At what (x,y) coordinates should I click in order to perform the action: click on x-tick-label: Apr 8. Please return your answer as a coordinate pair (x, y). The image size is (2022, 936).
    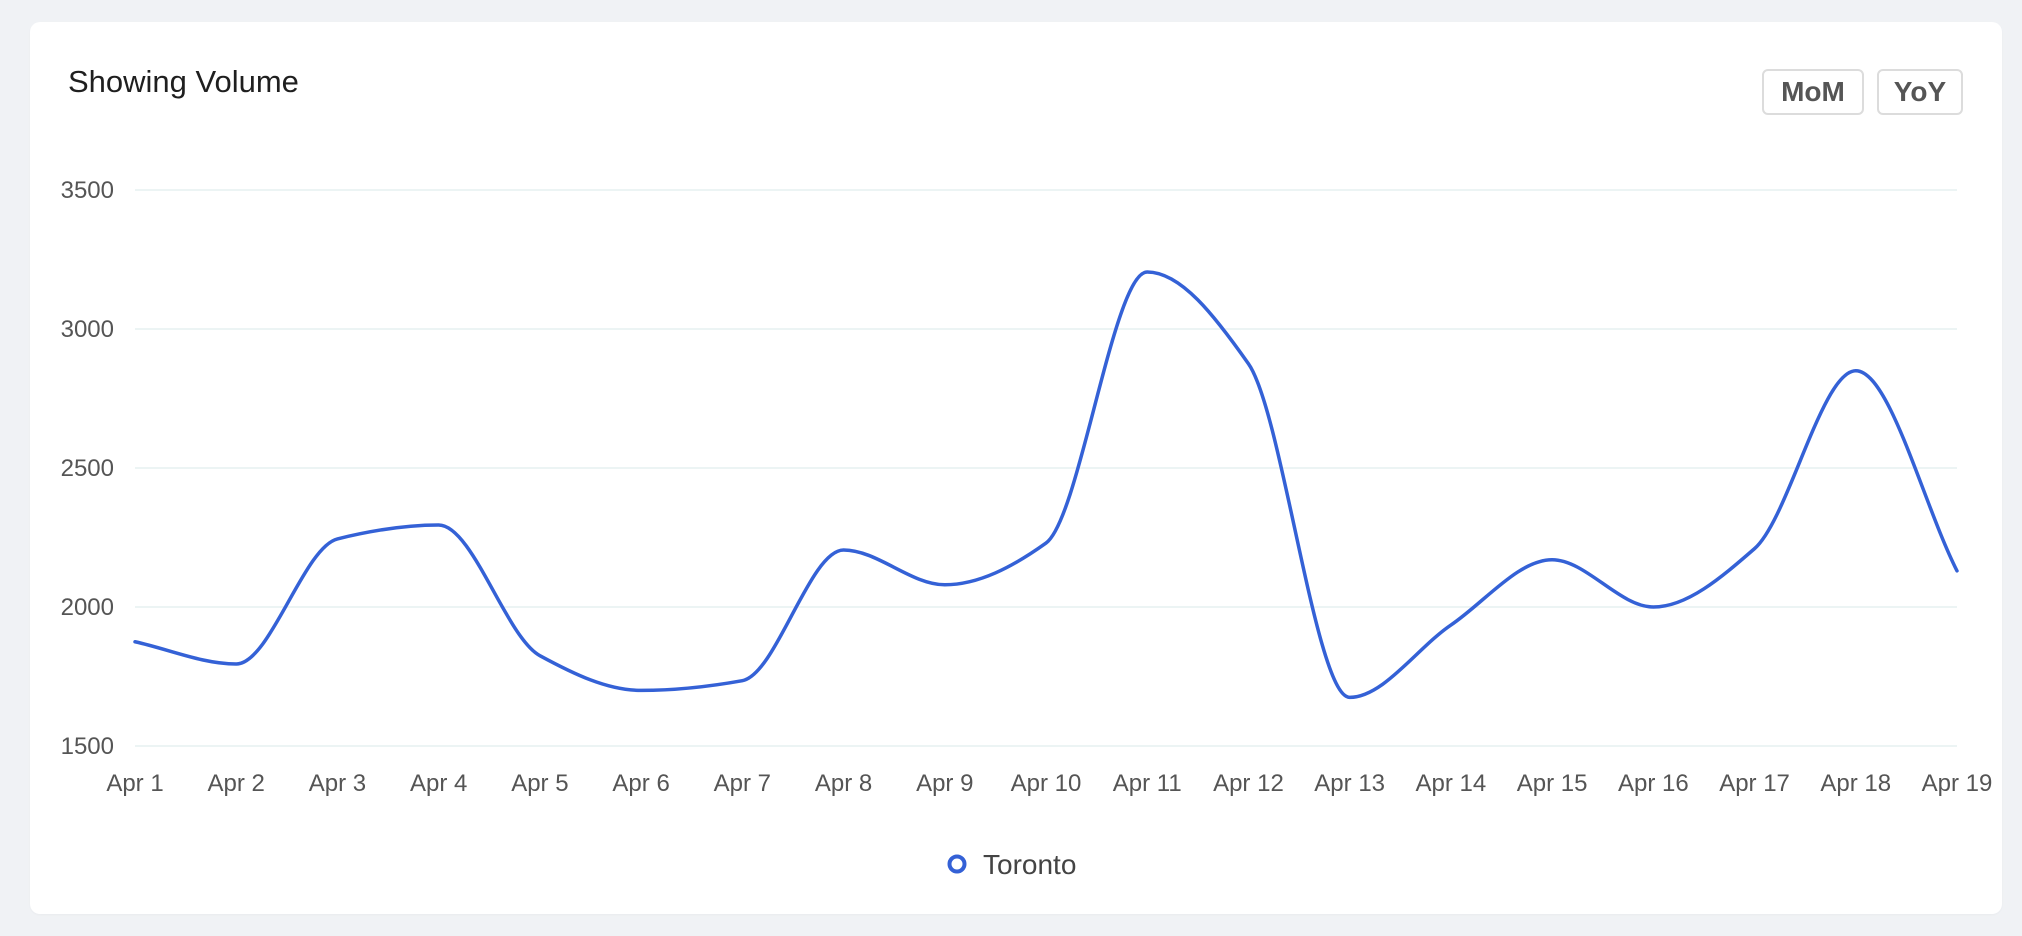
    Looking at the image, I should click on (843, 783).